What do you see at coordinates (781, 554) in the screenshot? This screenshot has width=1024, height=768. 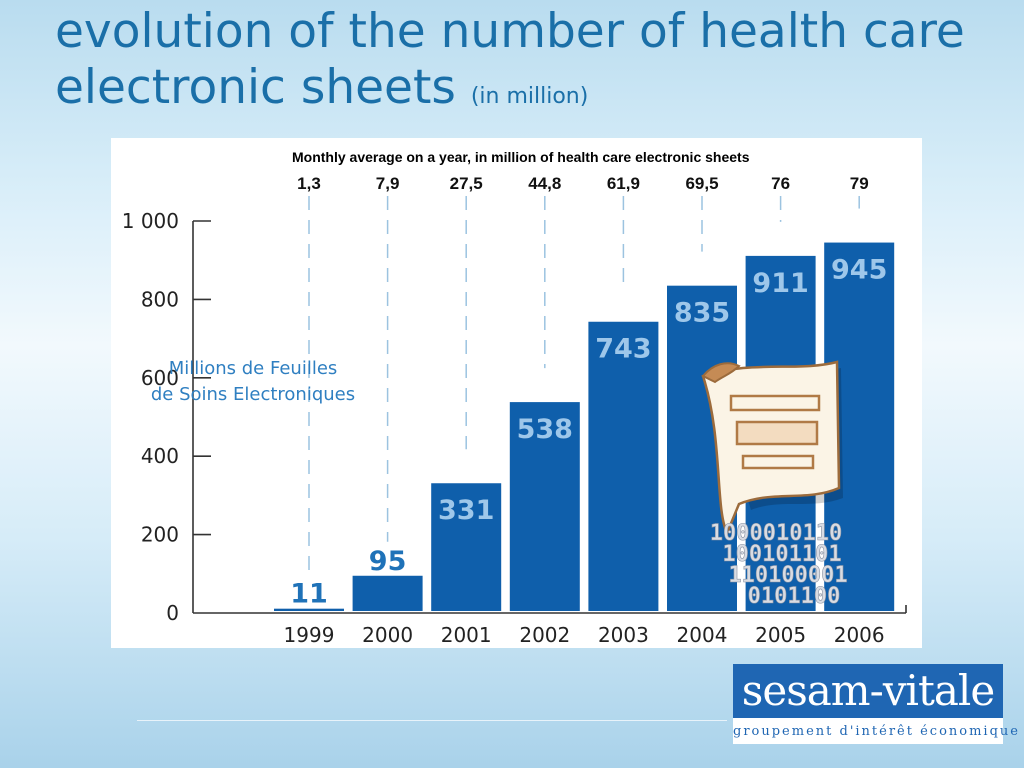 I see `binary-digits: 100101101` at bounding box center [781, 554].